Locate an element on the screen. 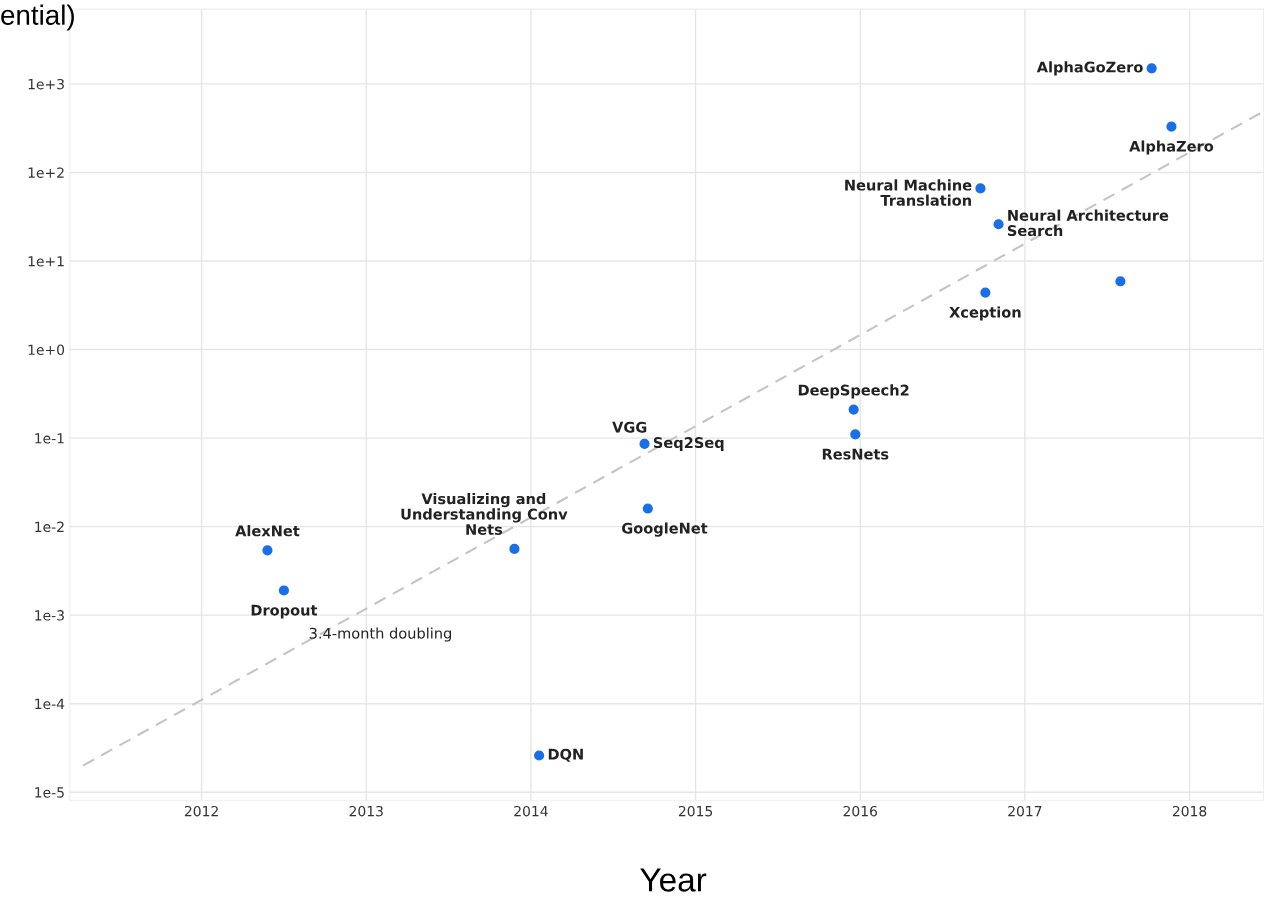 The width and height of the screenshot is (1270, 910). y-tick-label: 1e+2 is located at coordinates (46, 172).